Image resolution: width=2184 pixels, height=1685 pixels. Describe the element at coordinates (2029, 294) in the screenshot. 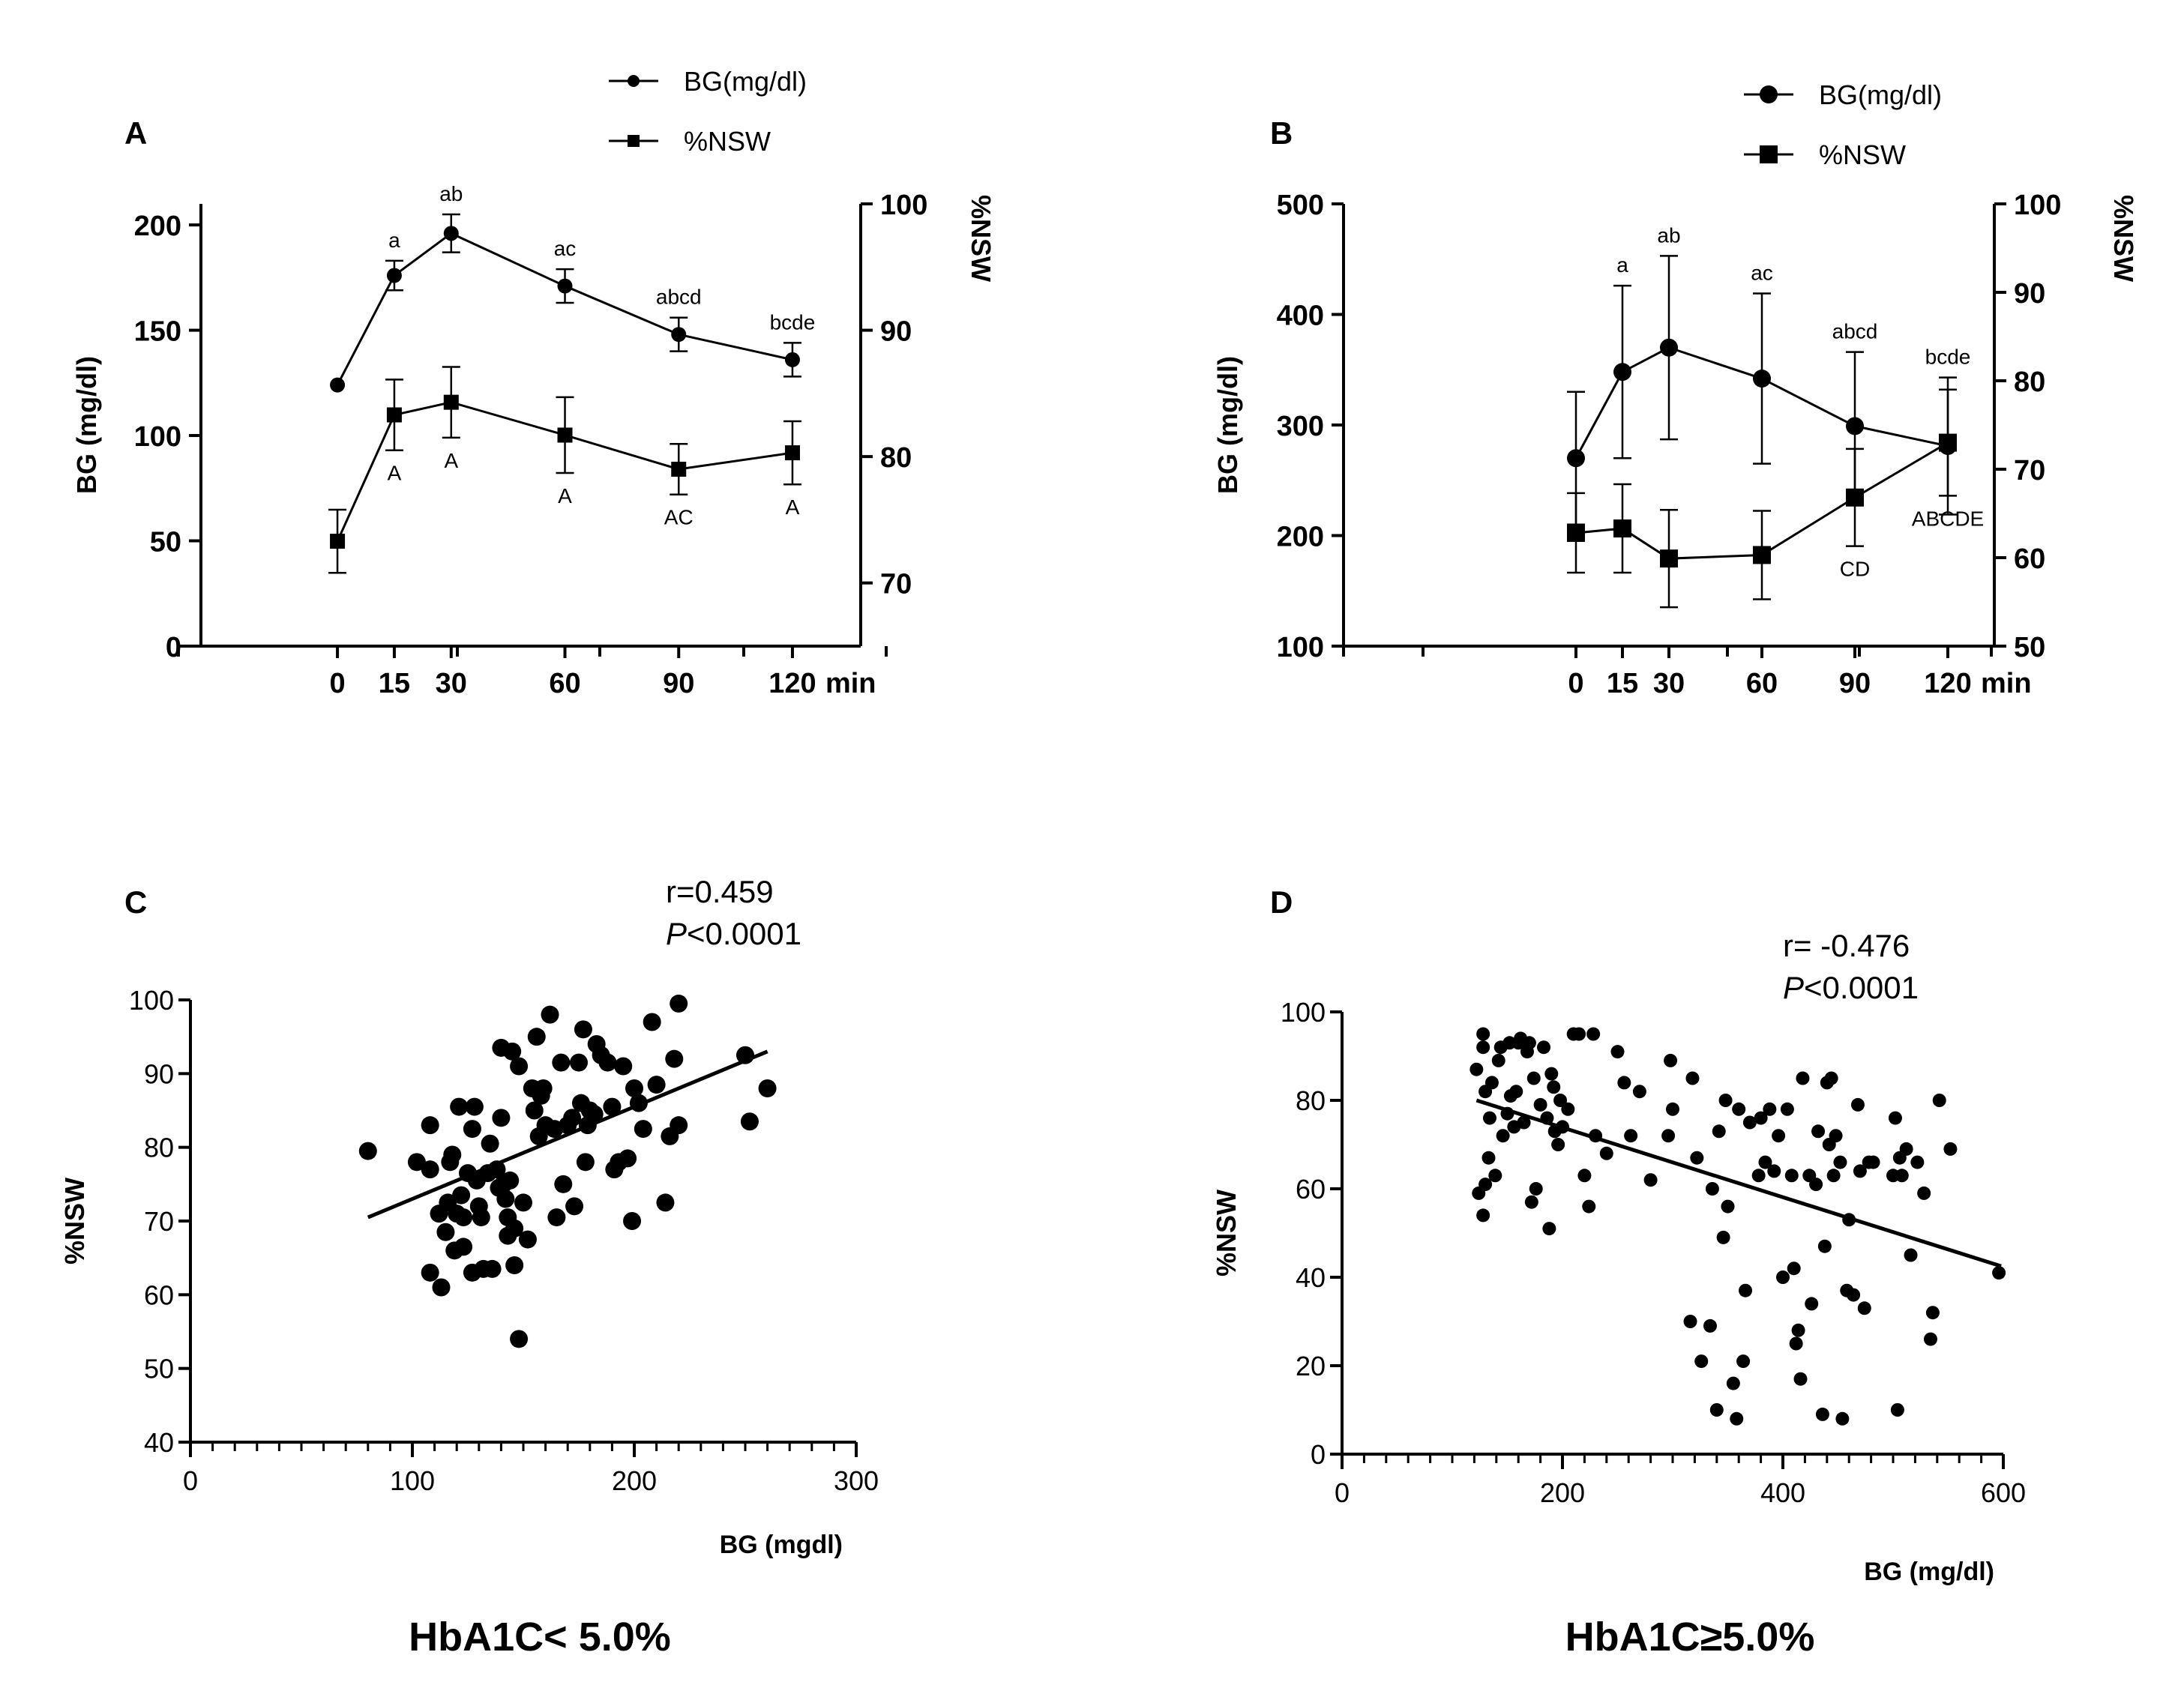

I see `y2-tick-label: 90` at that location.